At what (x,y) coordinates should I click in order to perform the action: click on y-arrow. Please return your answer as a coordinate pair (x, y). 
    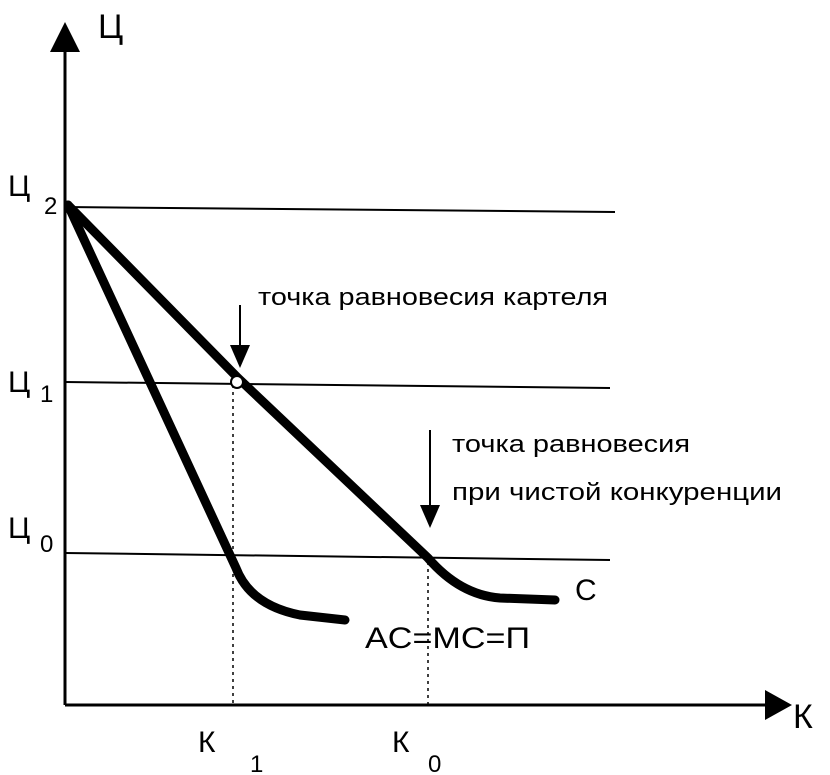
    Looking at the image, I should click on (65, 37).